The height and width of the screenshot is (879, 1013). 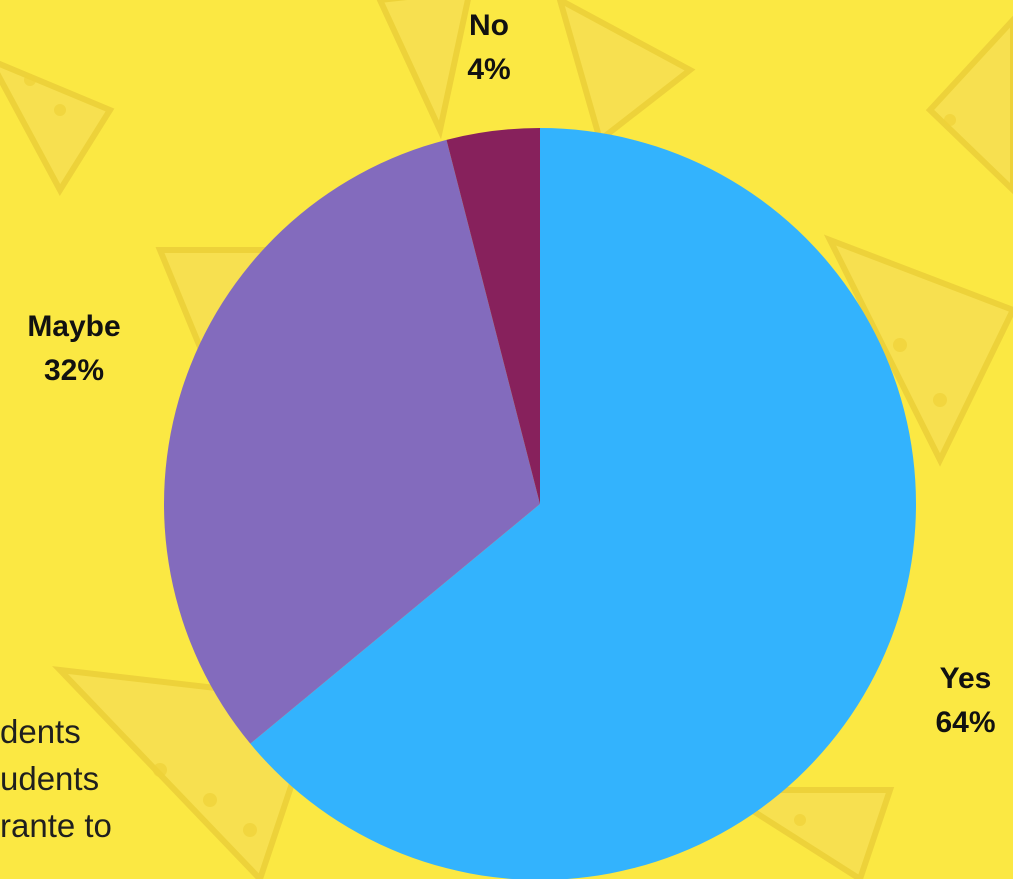 What do you see at coordinates (489, 69) in the screenshot?
I see `slice-label-no-value: 4%` at bounding box center [489, 69].